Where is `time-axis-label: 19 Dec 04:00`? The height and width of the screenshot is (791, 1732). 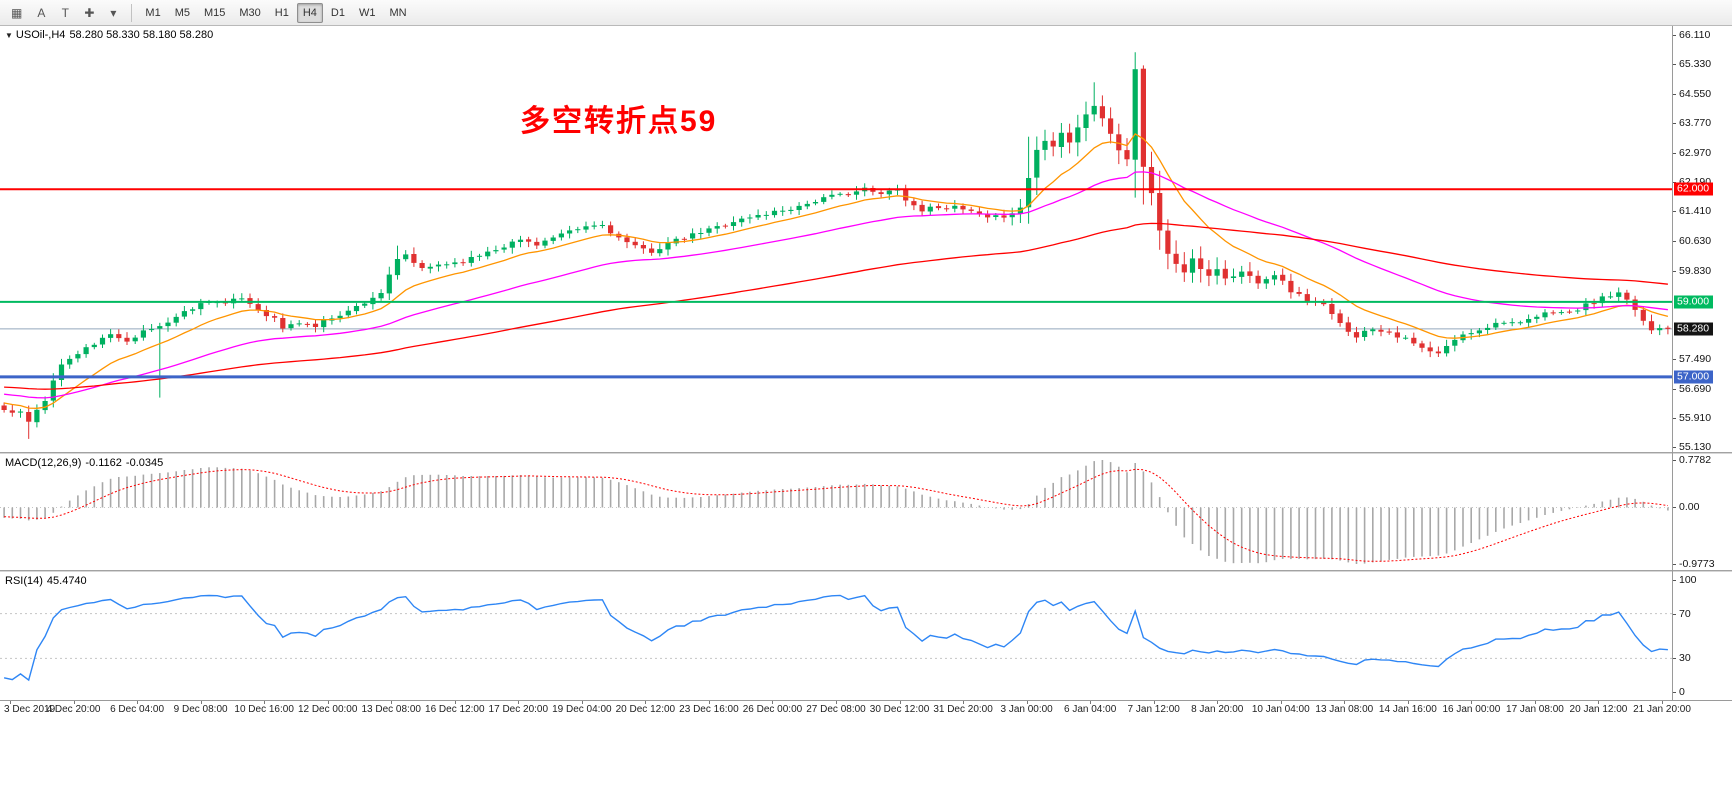
time-axis-label: 19 Dec 04:00 is located at coordinates (582, 709).